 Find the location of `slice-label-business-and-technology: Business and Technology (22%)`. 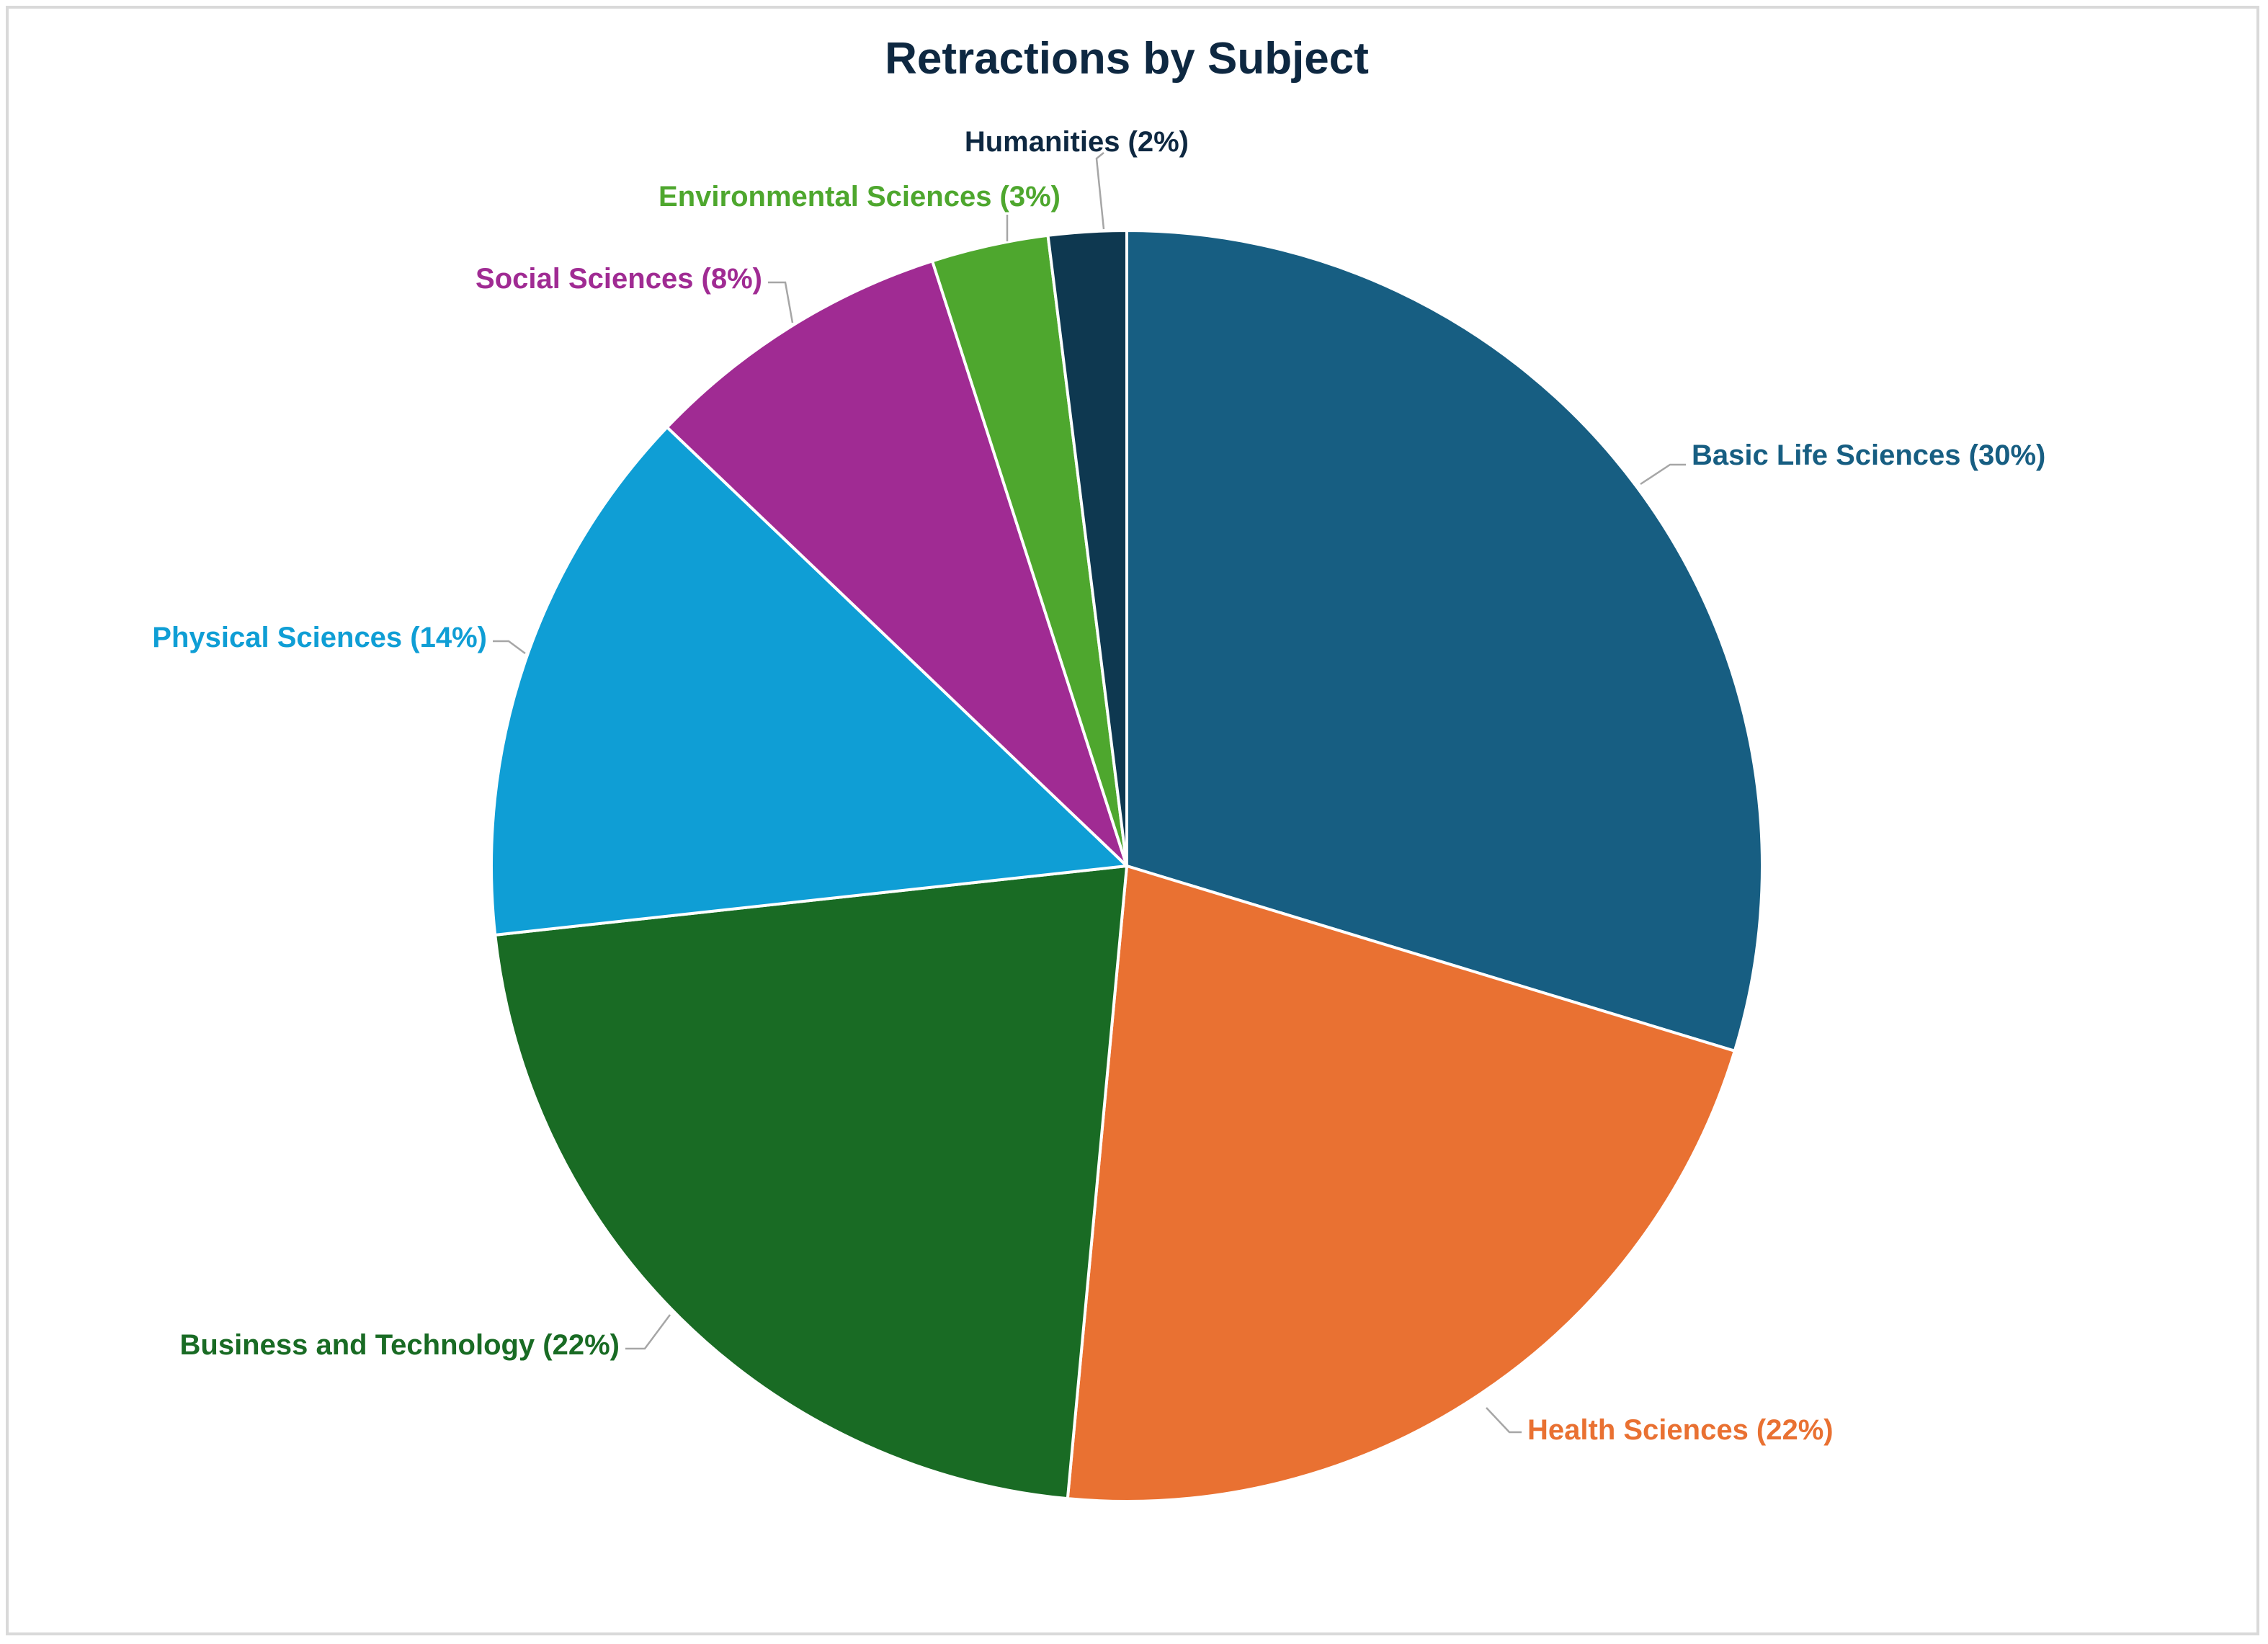

slice-label-business-and-technology: Business and Technology (22%) is located at coordinates (400, 1345).